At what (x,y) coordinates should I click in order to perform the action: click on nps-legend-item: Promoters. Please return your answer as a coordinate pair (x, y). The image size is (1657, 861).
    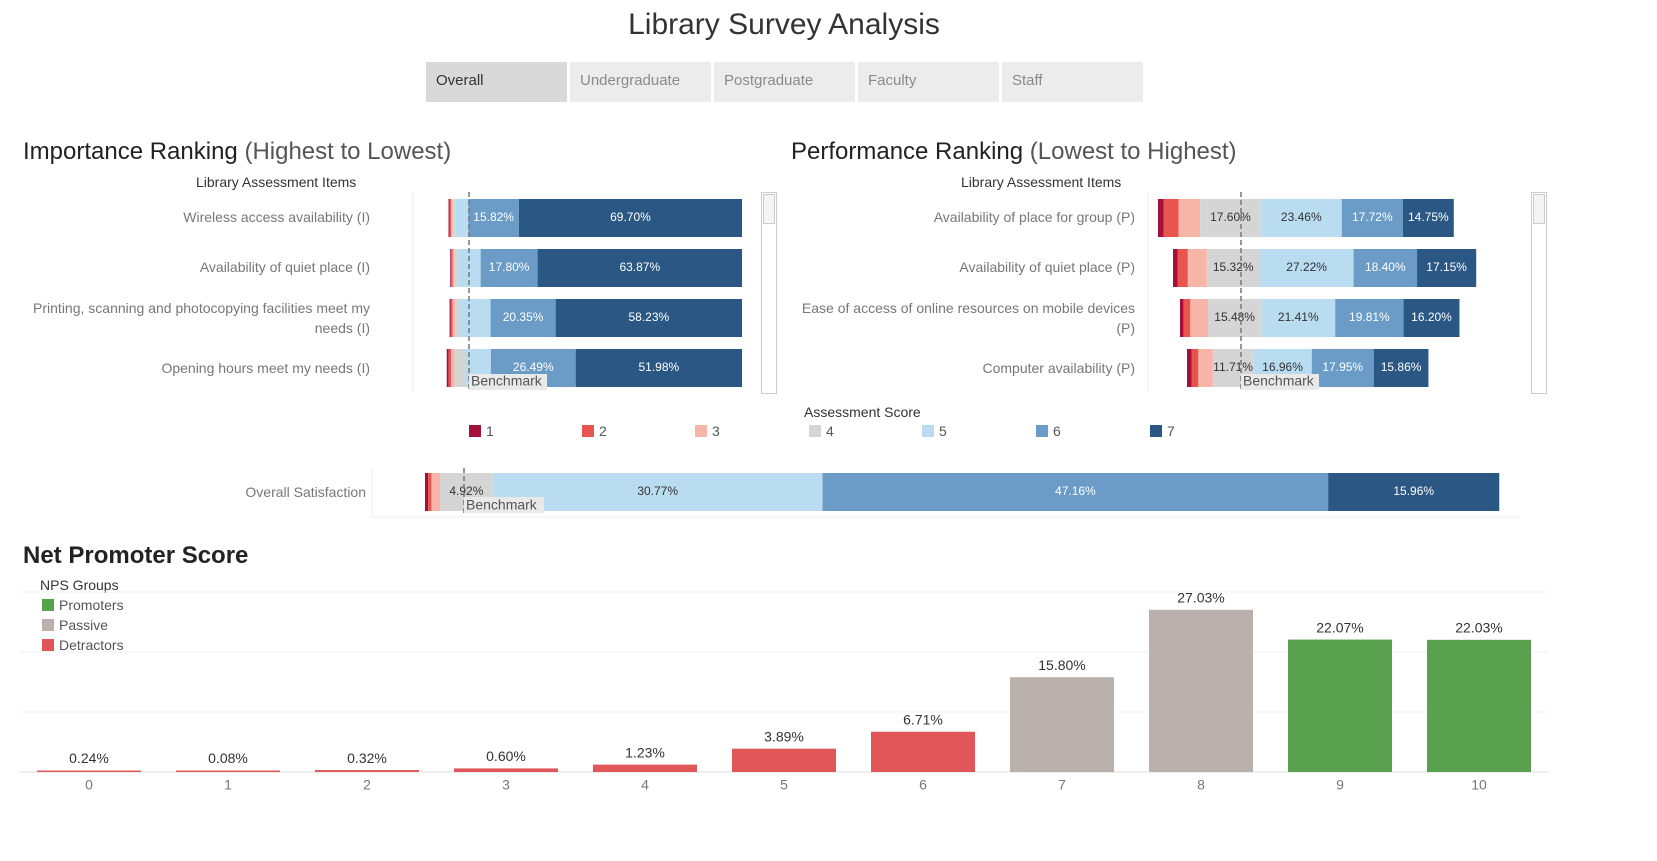
    Looking at the image, I should click on (83, 605).